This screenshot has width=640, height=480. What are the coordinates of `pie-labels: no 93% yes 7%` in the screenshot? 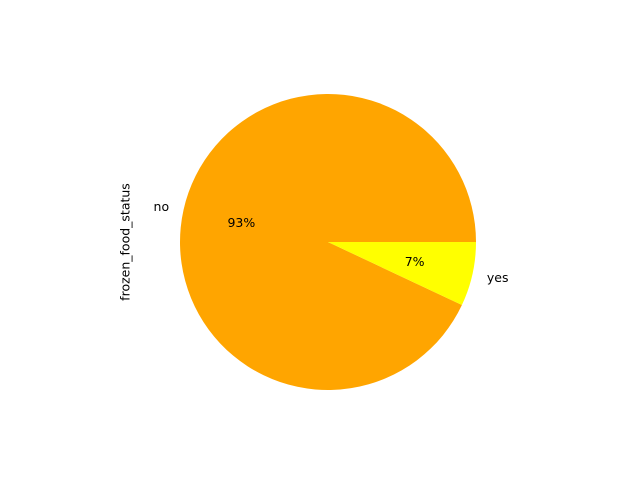 It's located at (331, 242).